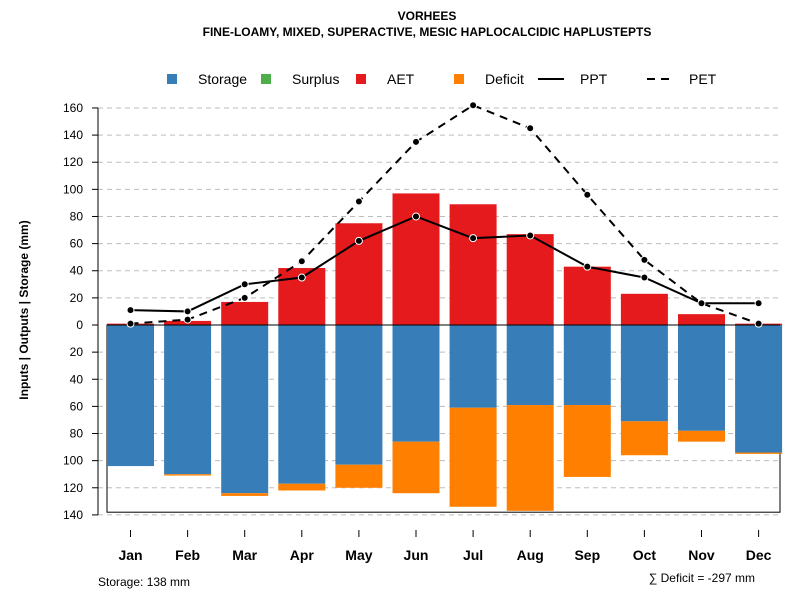  I want to click on legend-label: AET, so click(401, 79).